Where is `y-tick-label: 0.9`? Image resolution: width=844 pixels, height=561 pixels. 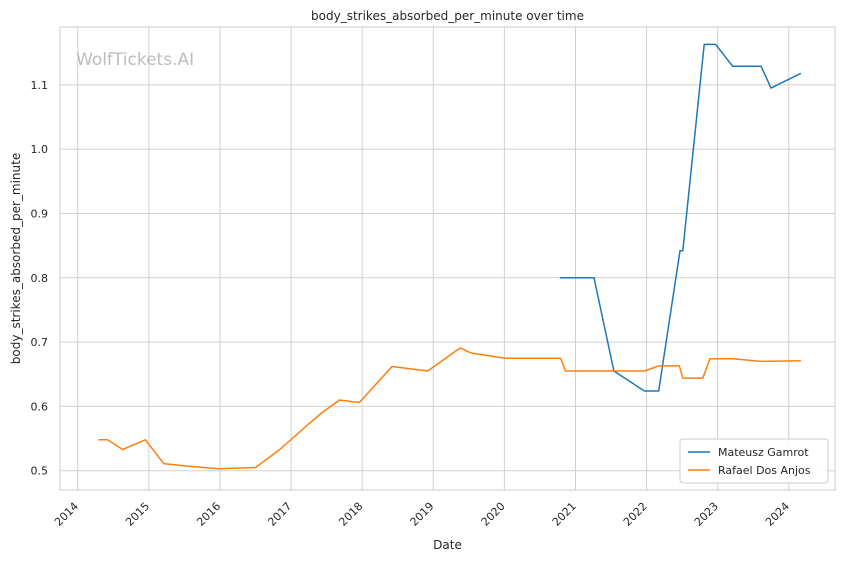 y-tick-label: 0.9 is located at coordinates (40, 213).